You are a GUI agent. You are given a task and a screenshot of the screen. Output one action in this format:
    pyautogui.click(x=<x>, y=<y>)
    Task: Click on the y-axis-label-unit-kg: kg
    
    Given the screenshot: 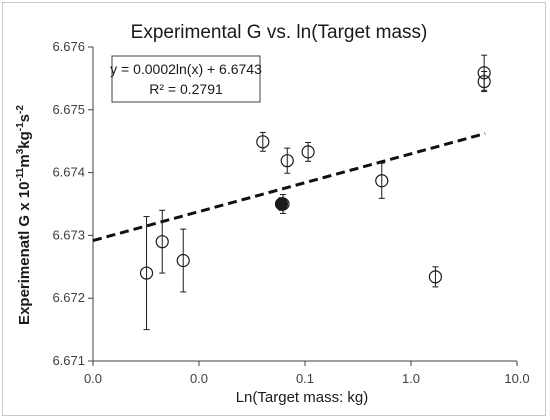 What is the action you would take?
    pyautogui.click(x=24, y=140)
    